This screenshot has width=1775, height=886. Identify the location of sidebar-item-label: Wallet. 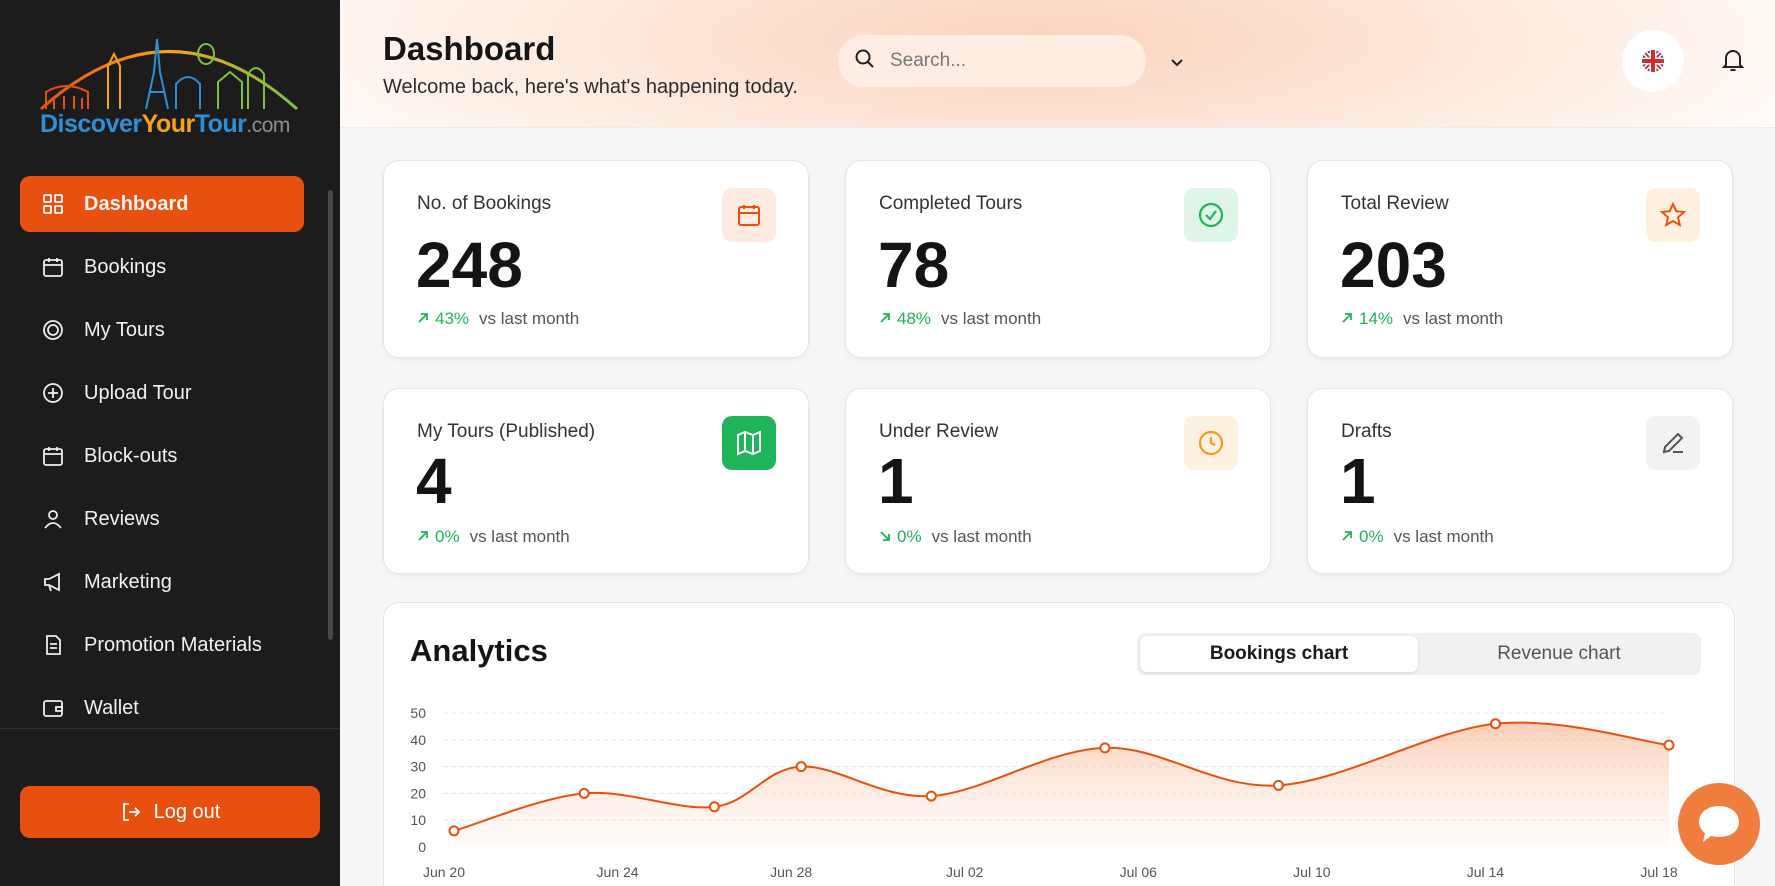
(111, 707).